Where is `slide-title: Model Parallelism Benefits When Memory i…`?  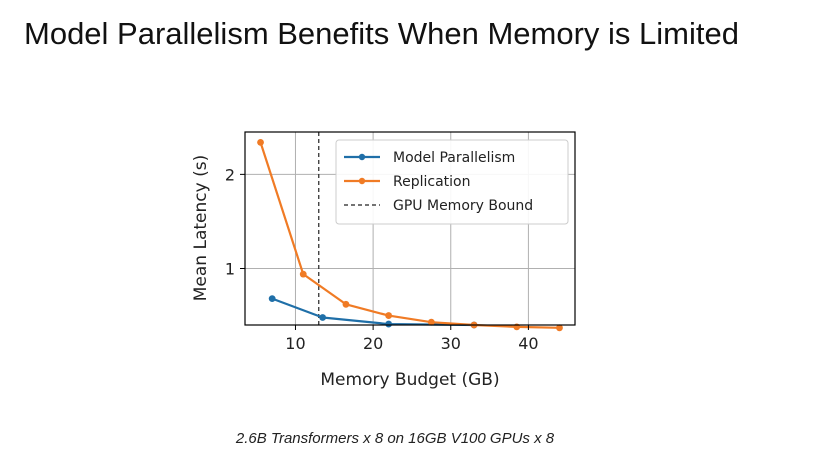
slide-title: Model Parallelism Benefits When Memory i… is located at coordinates (381, 33).